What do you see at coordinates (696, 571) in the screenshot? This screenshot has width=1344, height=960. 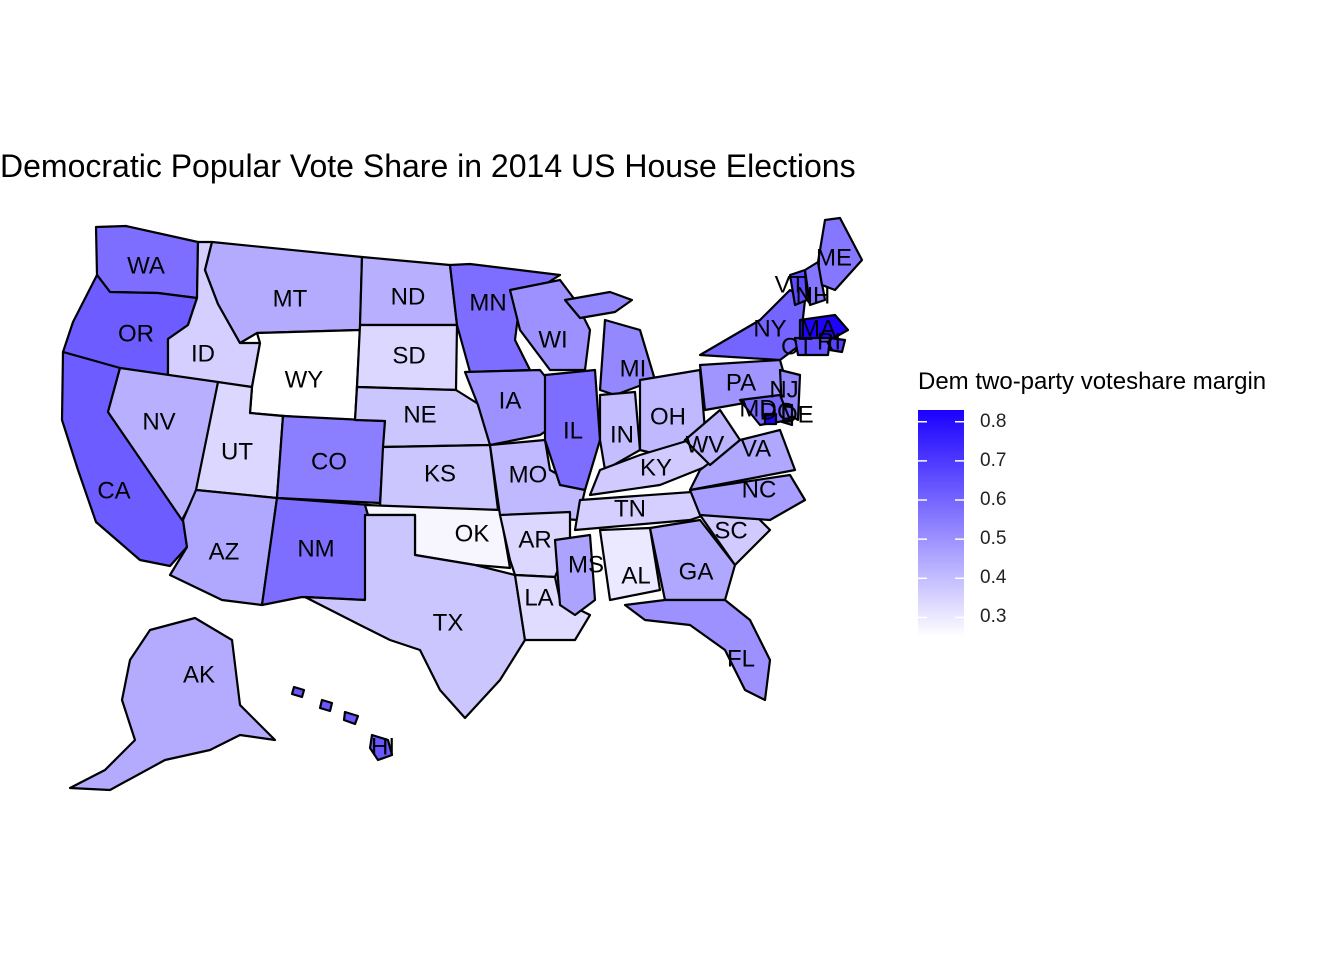 I see `state-label-ga: GA` at bounding box center [696, 571].